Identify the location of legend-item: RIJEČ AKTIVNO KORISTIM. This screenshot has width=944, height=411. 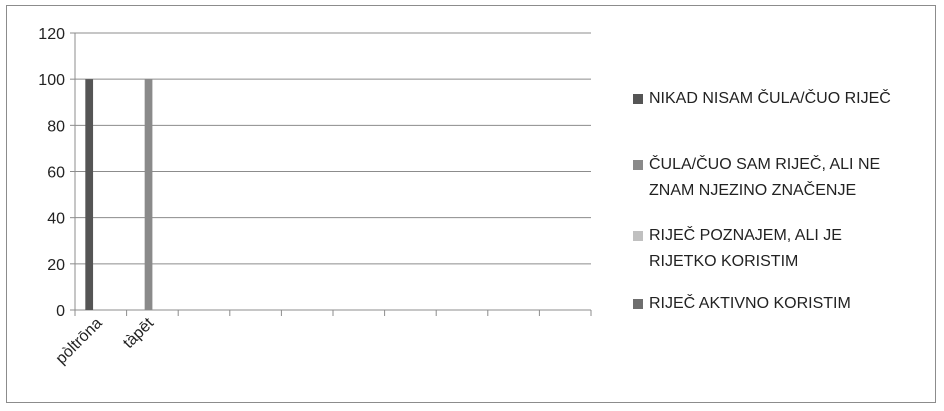
(783, 304).